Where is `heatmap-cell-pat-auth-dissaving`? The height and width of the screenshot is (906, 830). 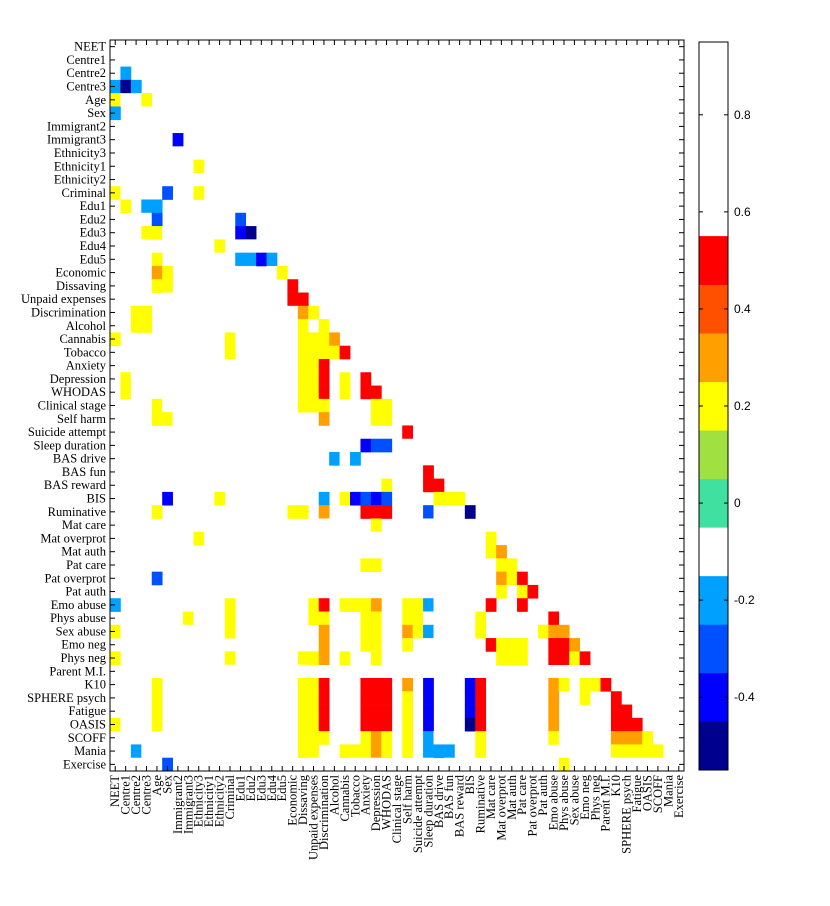 heatmap-cell-pat-auth-dissaving is located at coordinates (303, 591).